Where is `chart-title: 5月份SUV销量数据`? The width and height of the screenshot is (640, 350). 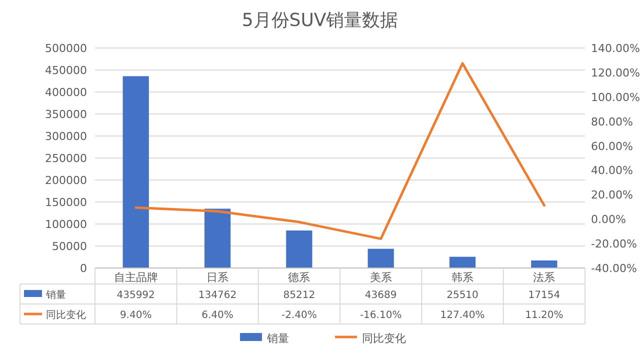 chart-title: 5月份SUV销量数据 is located at coordinates (320, 20).